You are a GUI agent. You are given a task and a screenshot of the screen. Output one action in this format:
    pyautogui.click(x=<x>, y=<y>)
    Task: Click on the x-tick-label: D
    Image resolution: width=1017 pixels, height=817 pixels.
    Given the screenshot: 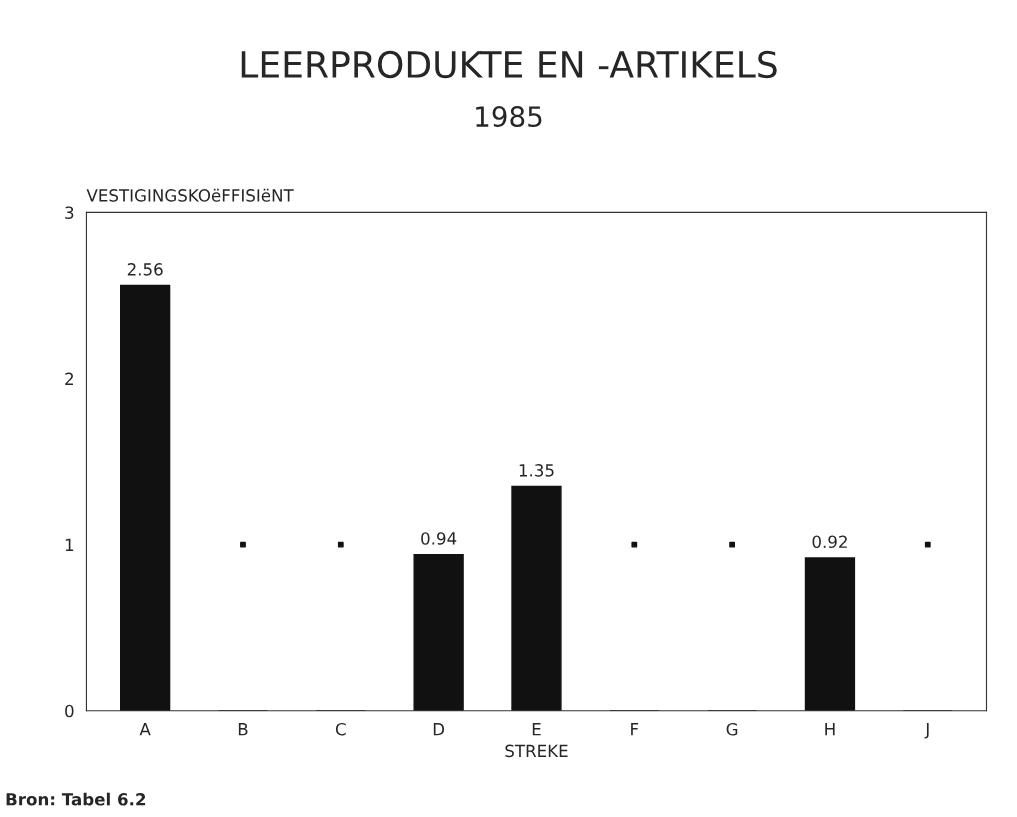 What is the action you would take?
    pyautogui.click(x=439, y=729)
    